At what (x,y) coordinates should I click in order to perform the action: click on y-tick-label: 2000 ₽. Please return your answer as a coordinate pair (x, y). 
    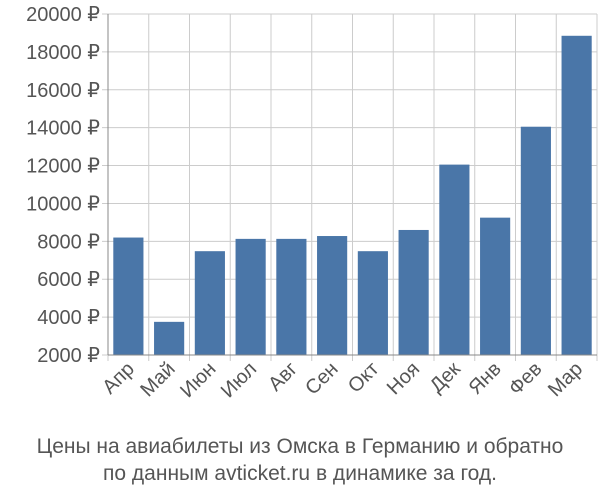
    Looking at the image, I should click on (68, 356).